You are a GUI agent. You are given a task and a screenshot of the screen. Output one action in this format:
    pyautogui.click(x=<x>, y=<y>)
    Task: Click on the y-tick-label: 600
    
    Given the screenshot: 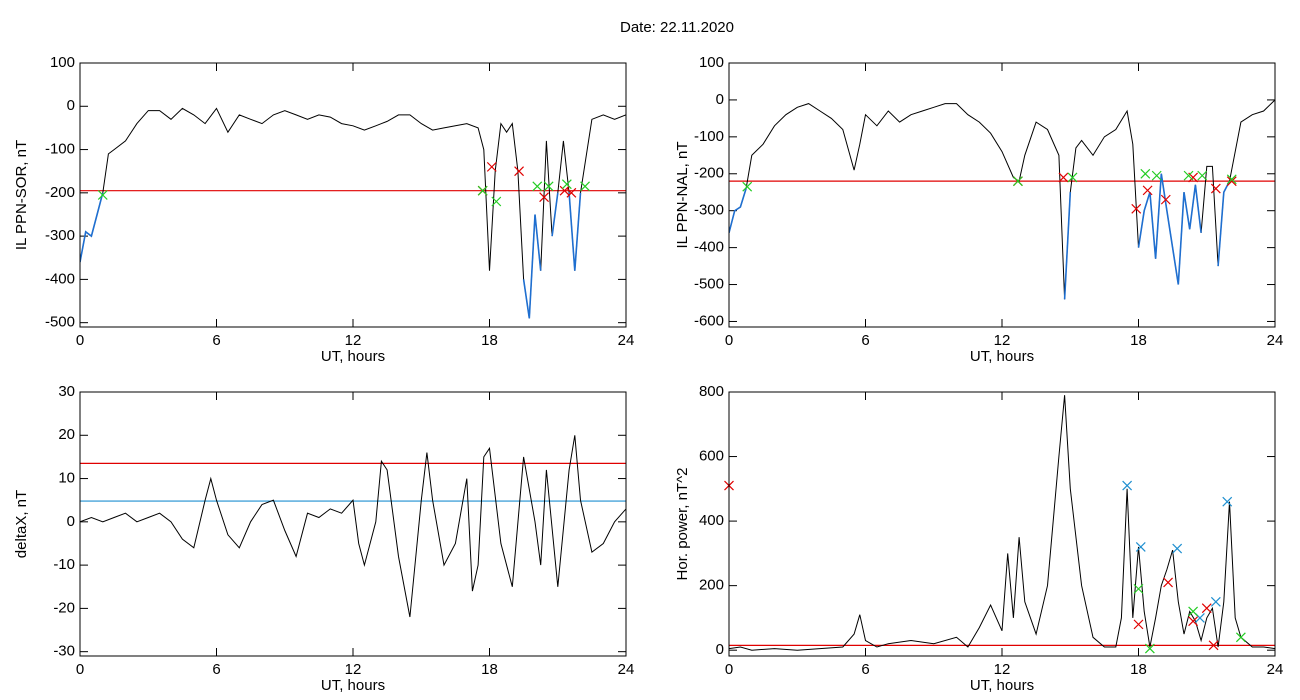 What is the action you would take?
    pyautogui.click(x=711, y=456)
    